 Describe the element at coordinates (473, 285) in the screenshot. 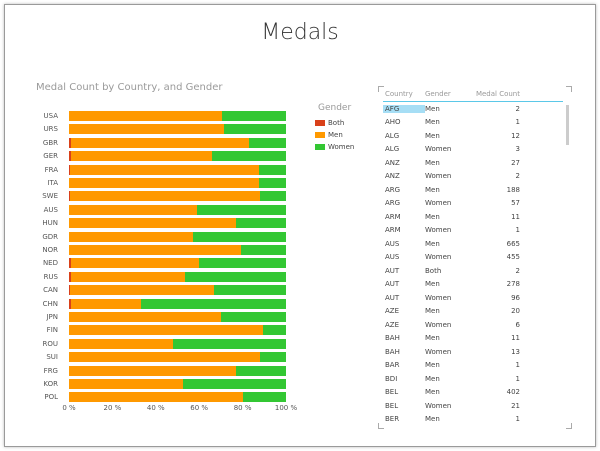

I see `table-row: AUT Men 278` at that location.